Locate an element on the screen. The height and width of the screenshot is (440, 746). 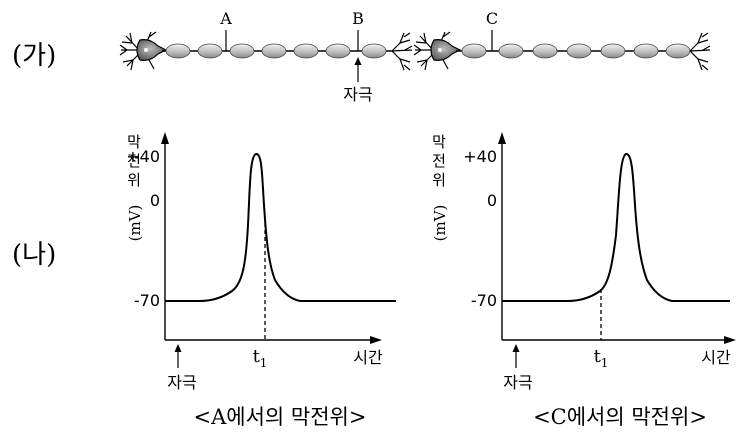
panel-na-label: (나) is located at coordinates (34, 255).